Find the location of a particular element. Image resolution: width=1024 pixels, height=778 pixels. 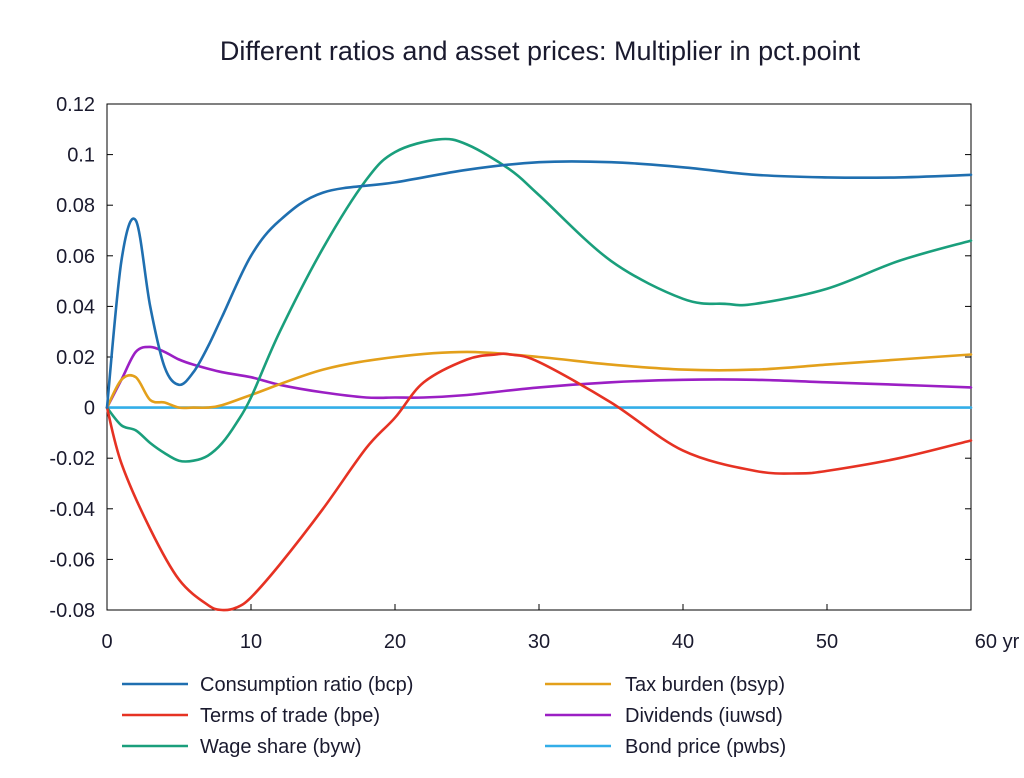

legend-label-dividends: Dividends (iuwsd) is located at coordinates (704, 716).